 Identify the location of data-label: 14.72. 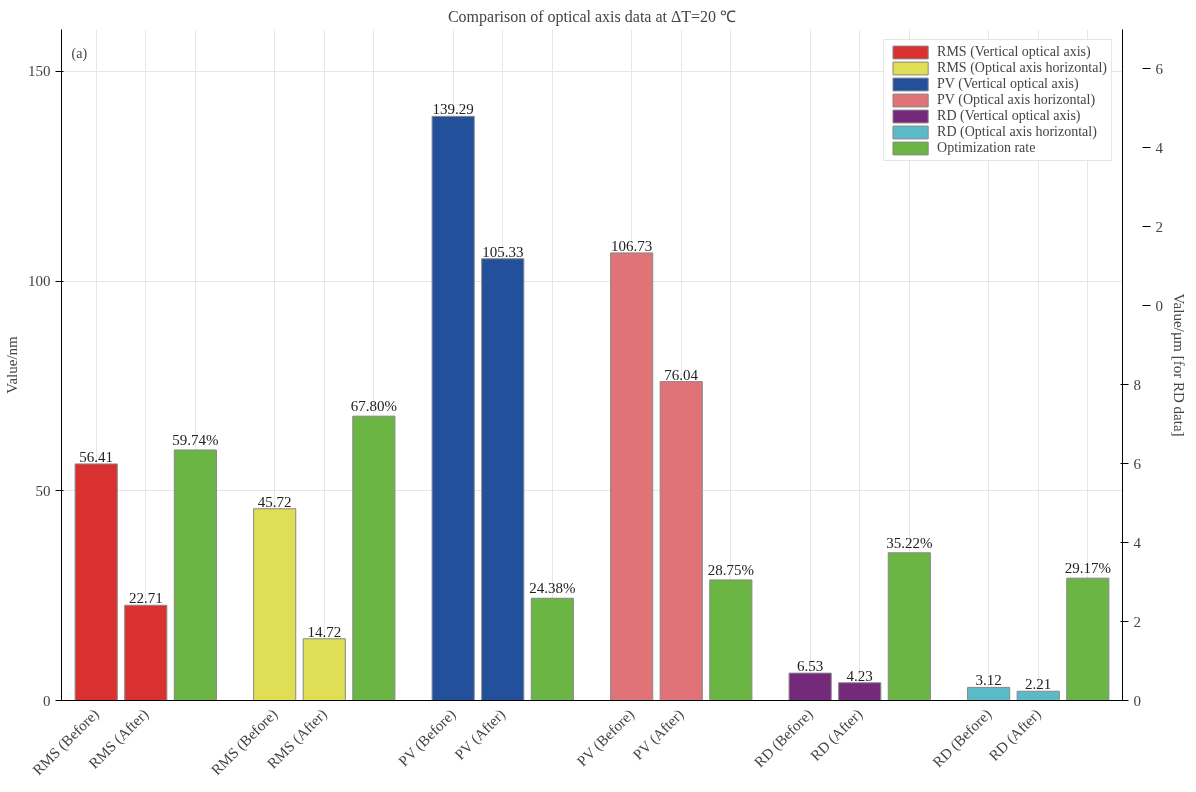
(324, 631).